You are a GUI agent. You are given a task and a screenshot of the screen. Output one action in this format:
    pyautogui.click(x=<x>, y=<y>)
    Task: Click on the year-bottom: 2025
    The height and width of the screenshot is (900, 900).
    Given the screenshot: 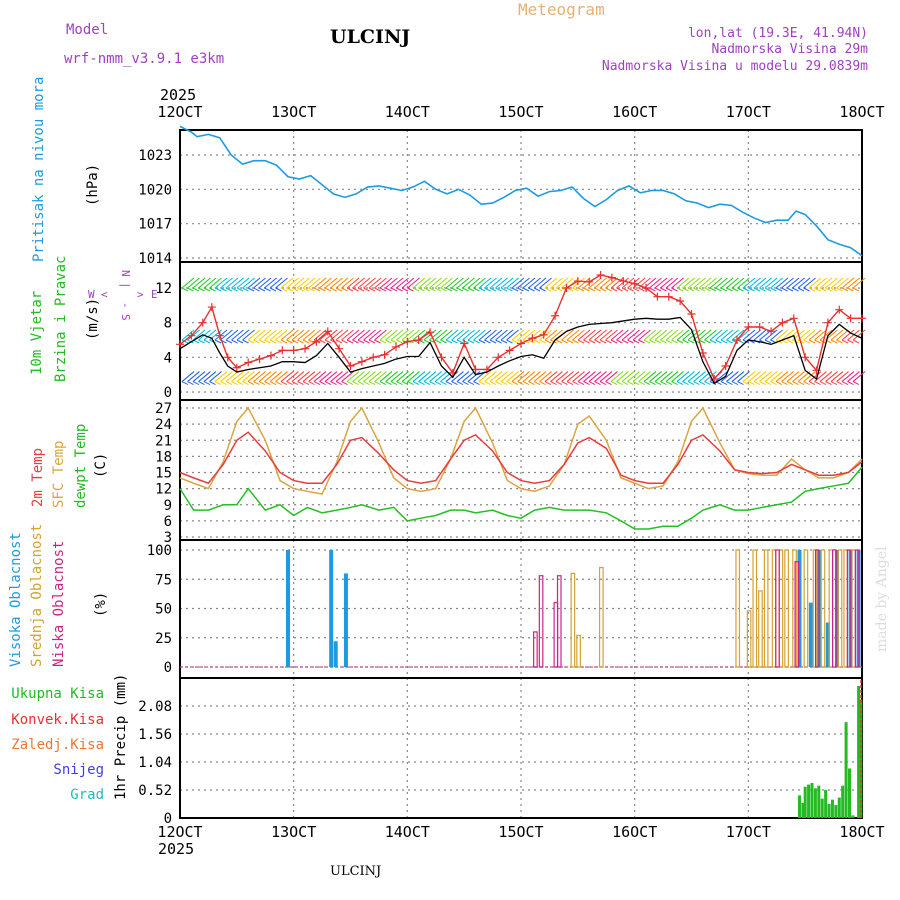 What is the action you would take?
    pyautogui.click(x=176, y=849)
    